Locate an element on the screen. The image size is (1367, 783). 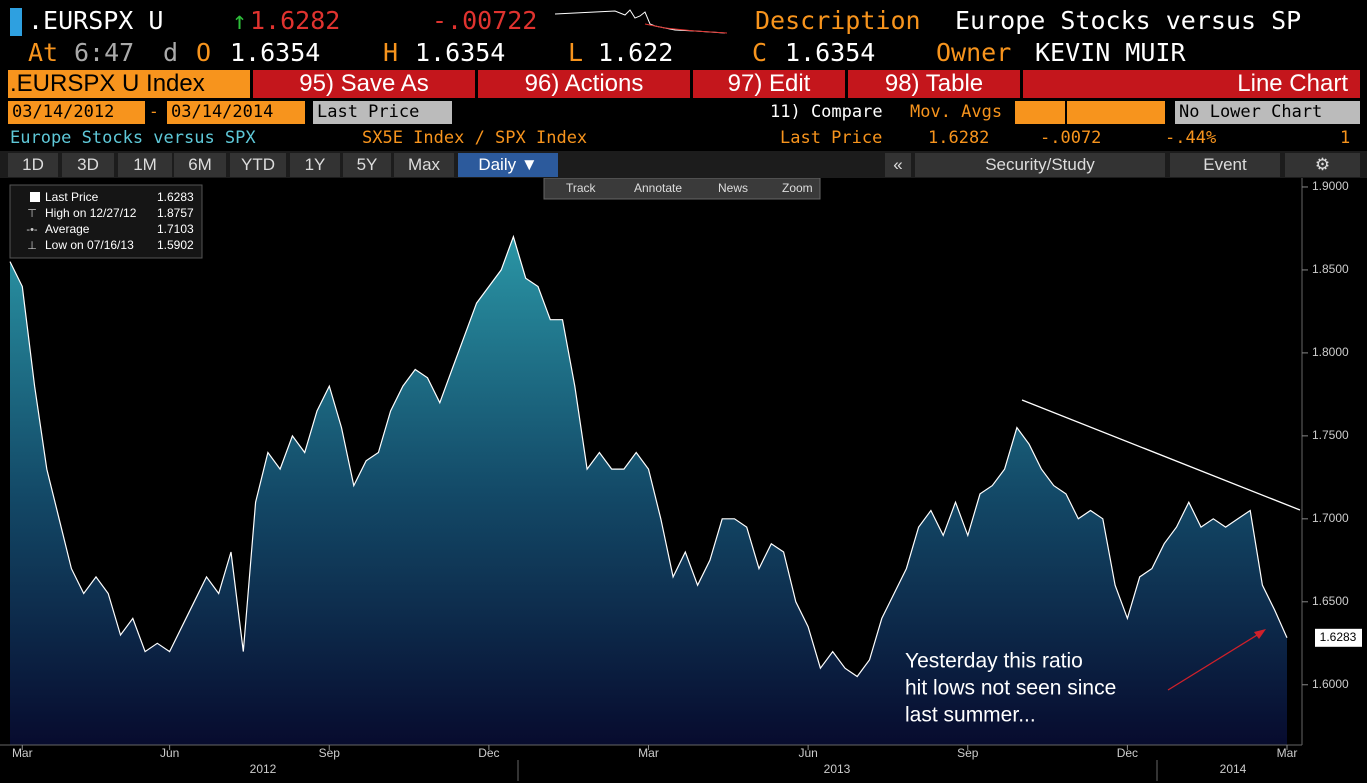
x-tick-label: Dec is located at coordinates (1127, 753).